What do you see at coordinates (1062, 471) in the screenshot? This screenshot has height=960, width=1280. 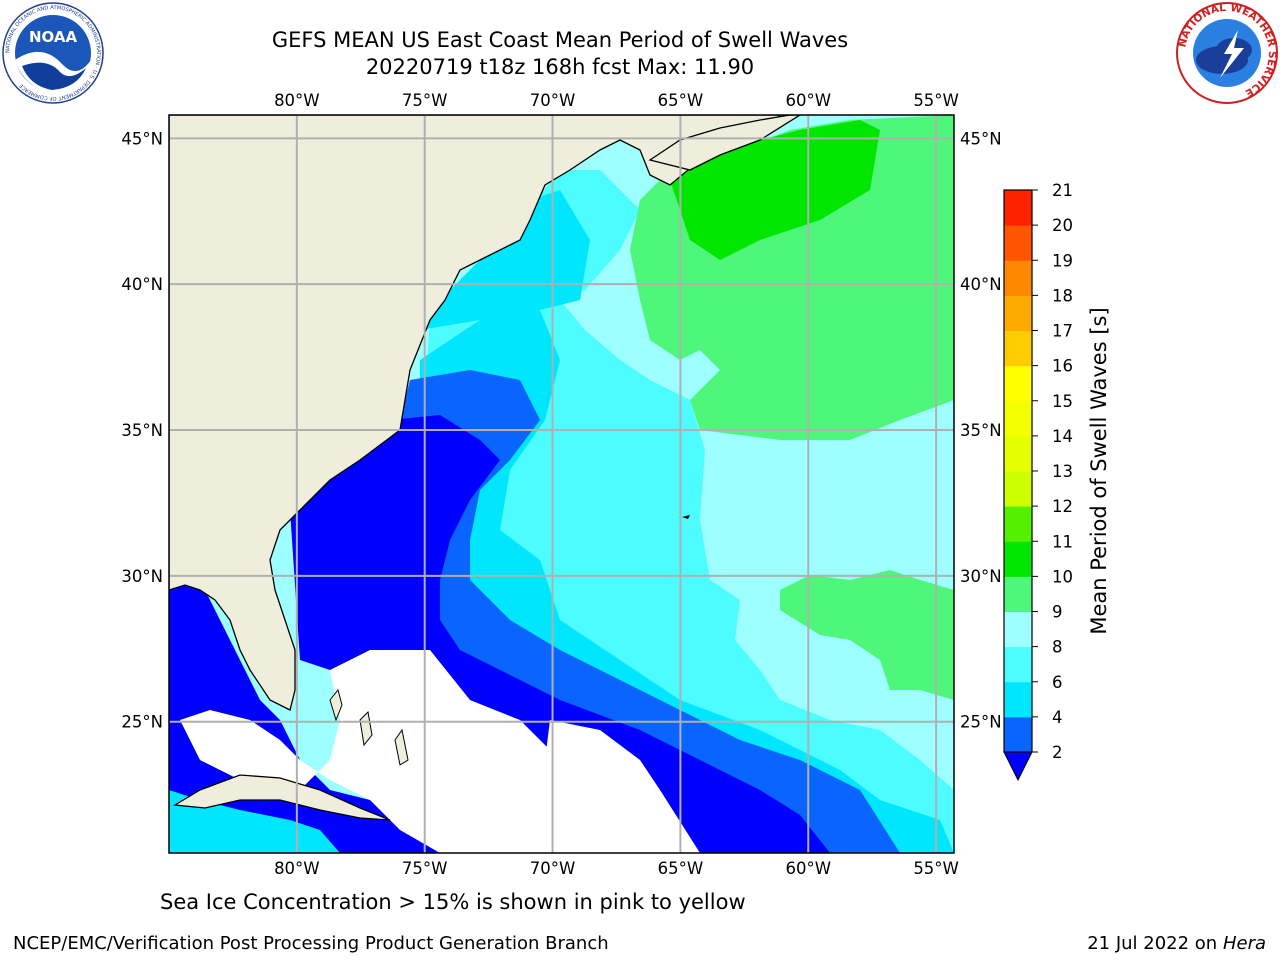 I see `colorbar-tick-label: 13` at bounding box center [1062, 471].